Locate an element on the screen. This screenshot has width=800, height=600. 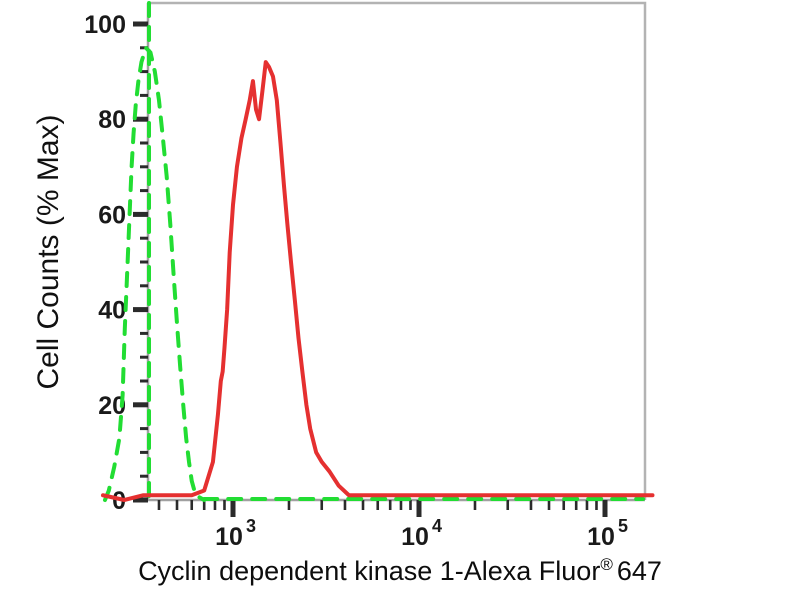
x-axis-tick-label: 10 4 is located at coordinates (421, 533).